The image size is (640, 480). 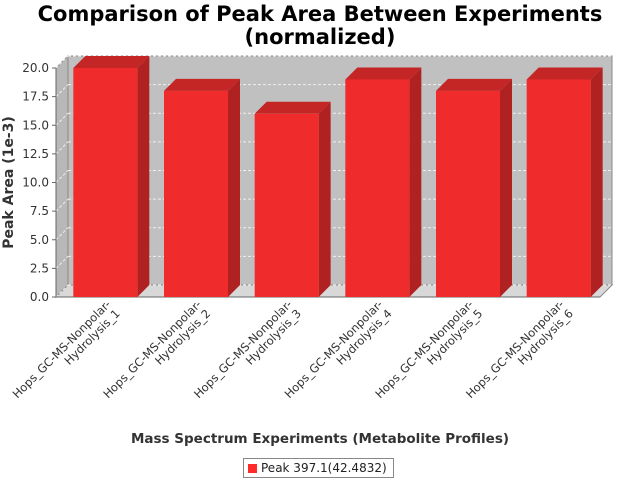 What do you see at coordinates (39, 268) in the screenshot?
I see `y-tick-label: 2.5` at bounding box center [39, 268].